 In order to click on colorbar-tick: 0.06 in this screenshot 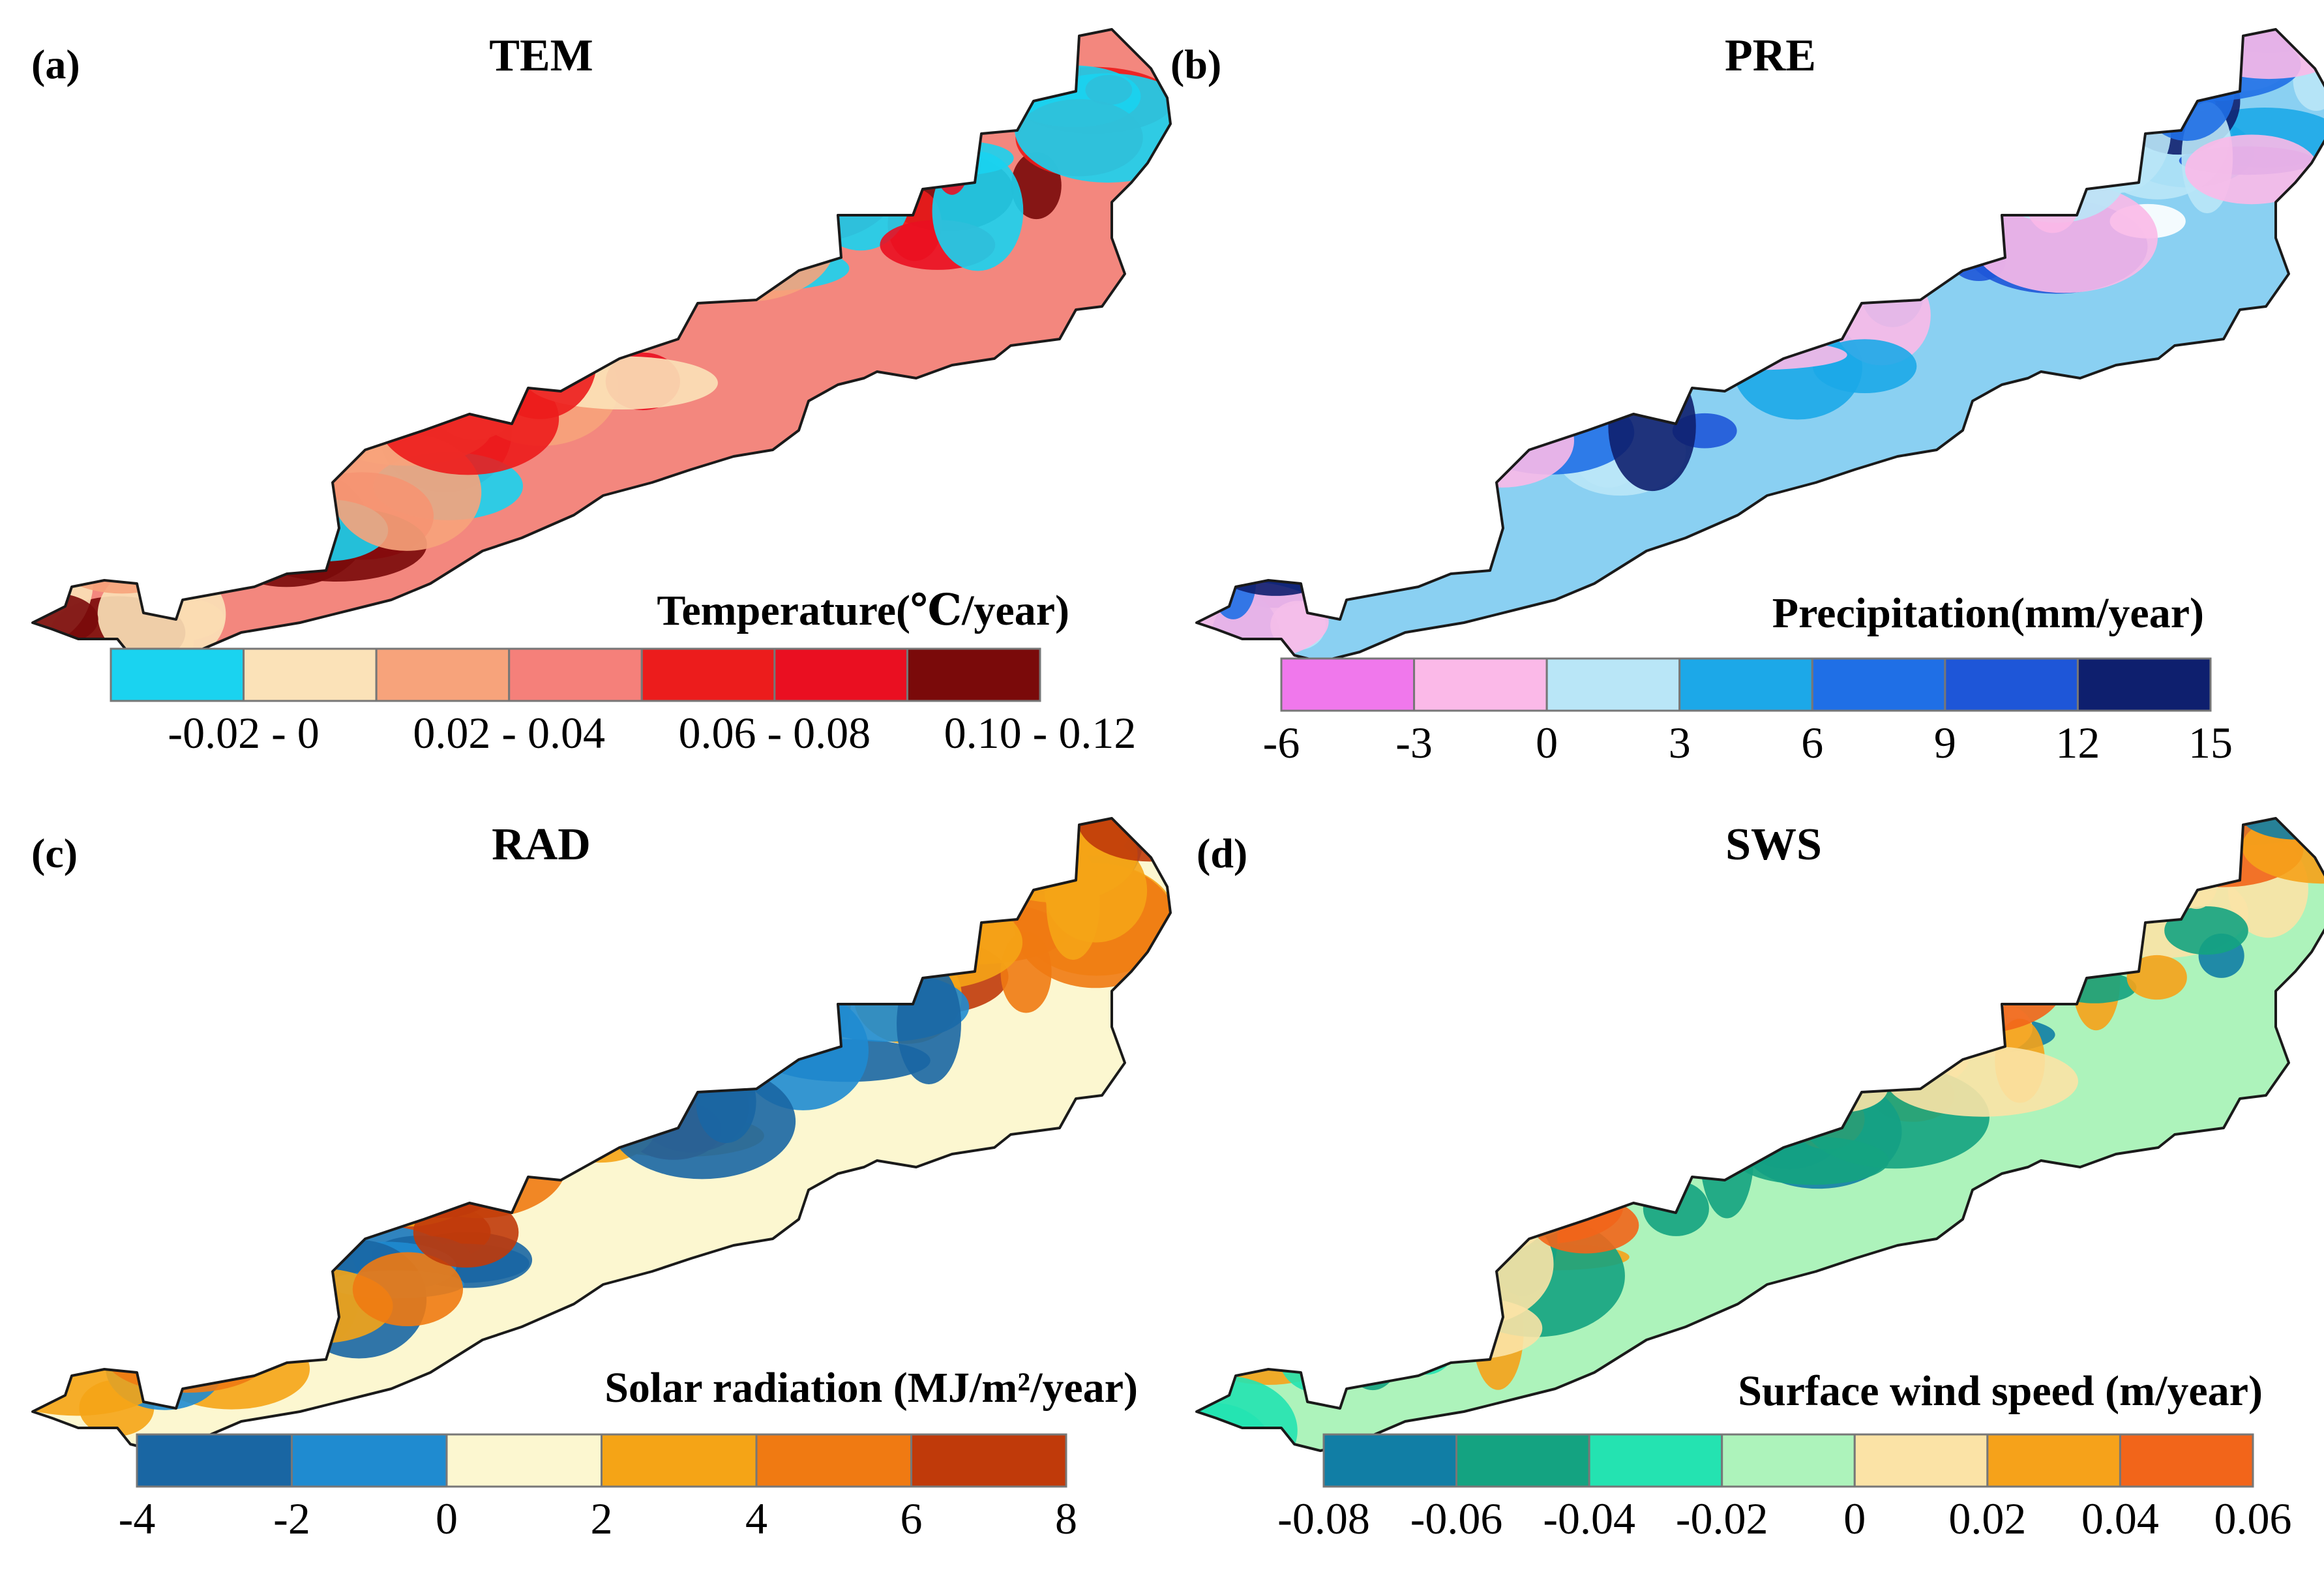, I will do `click(2253, 1518)`.